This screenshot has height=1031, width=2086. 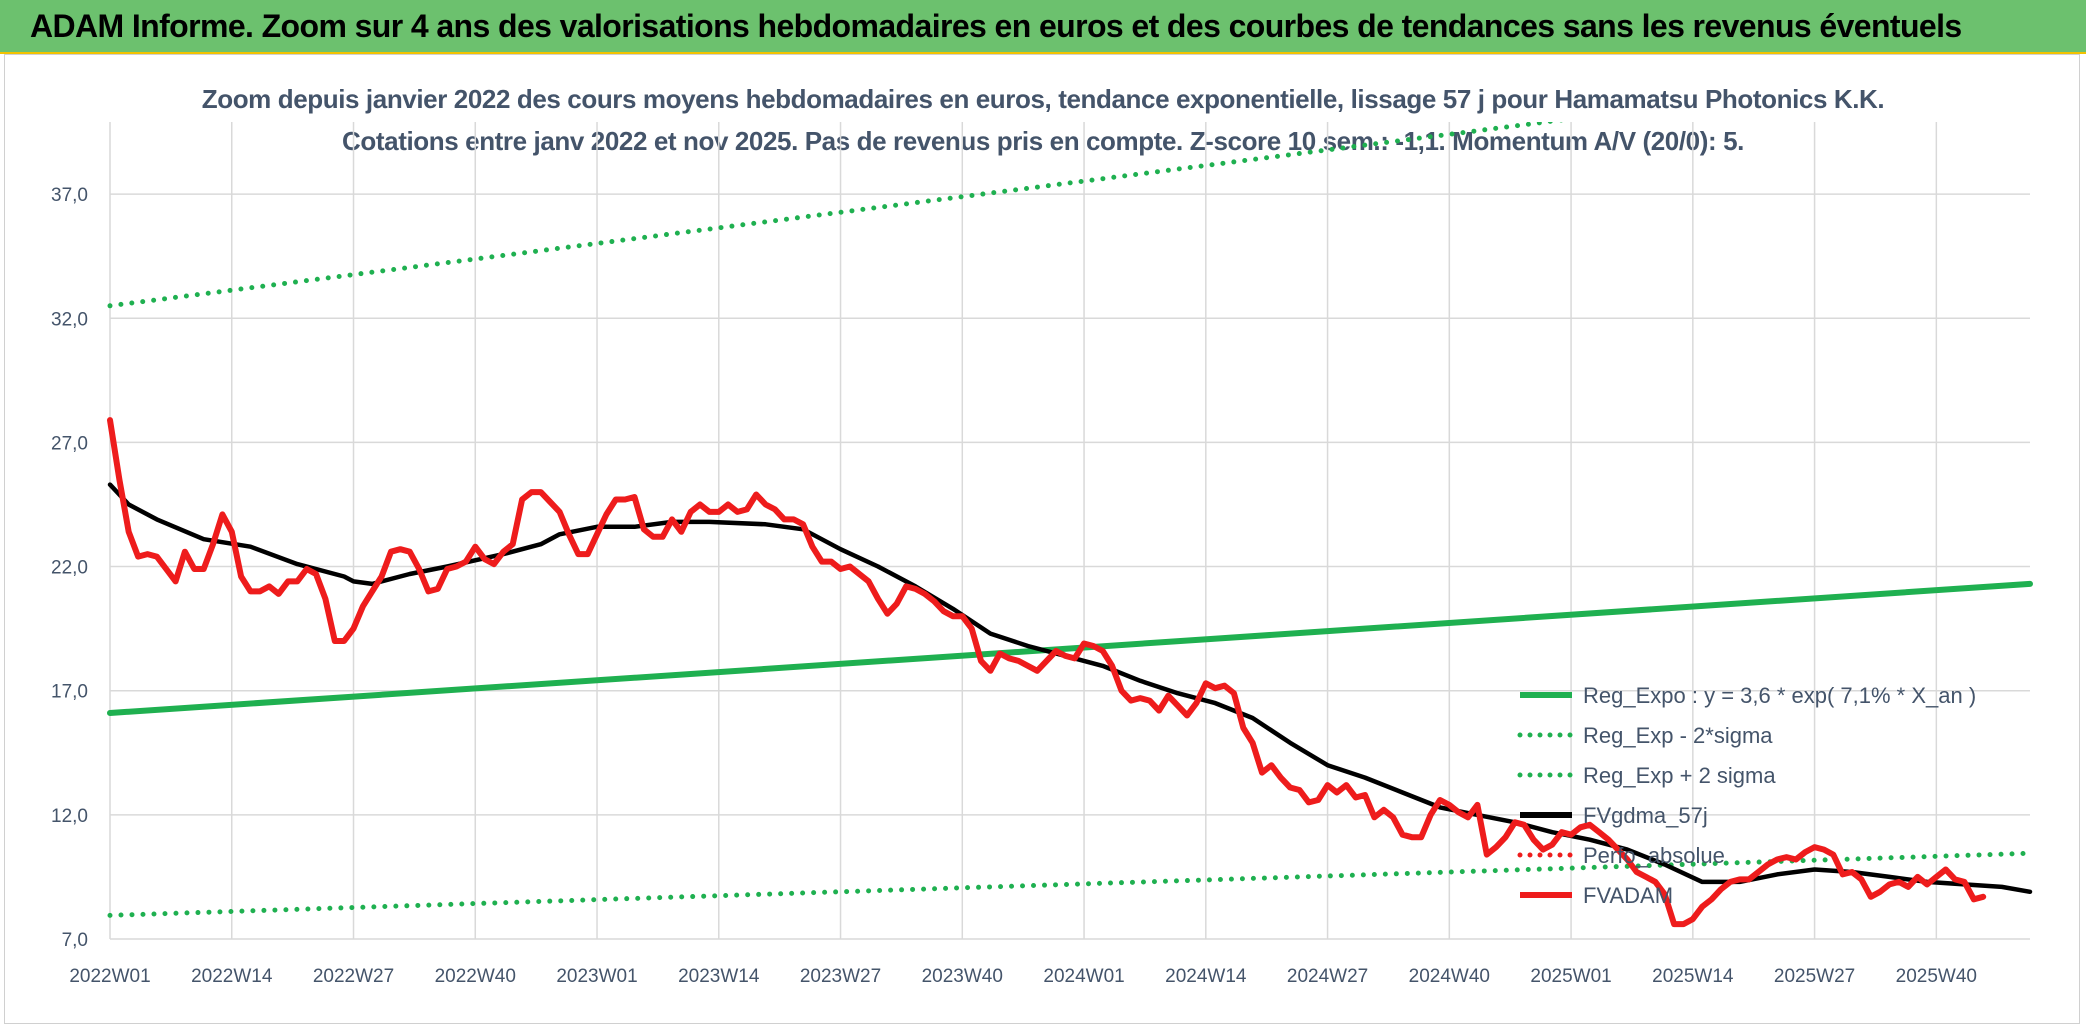 I want to click on x-tick-label: 2025W01, so click(x=1570, y=976).